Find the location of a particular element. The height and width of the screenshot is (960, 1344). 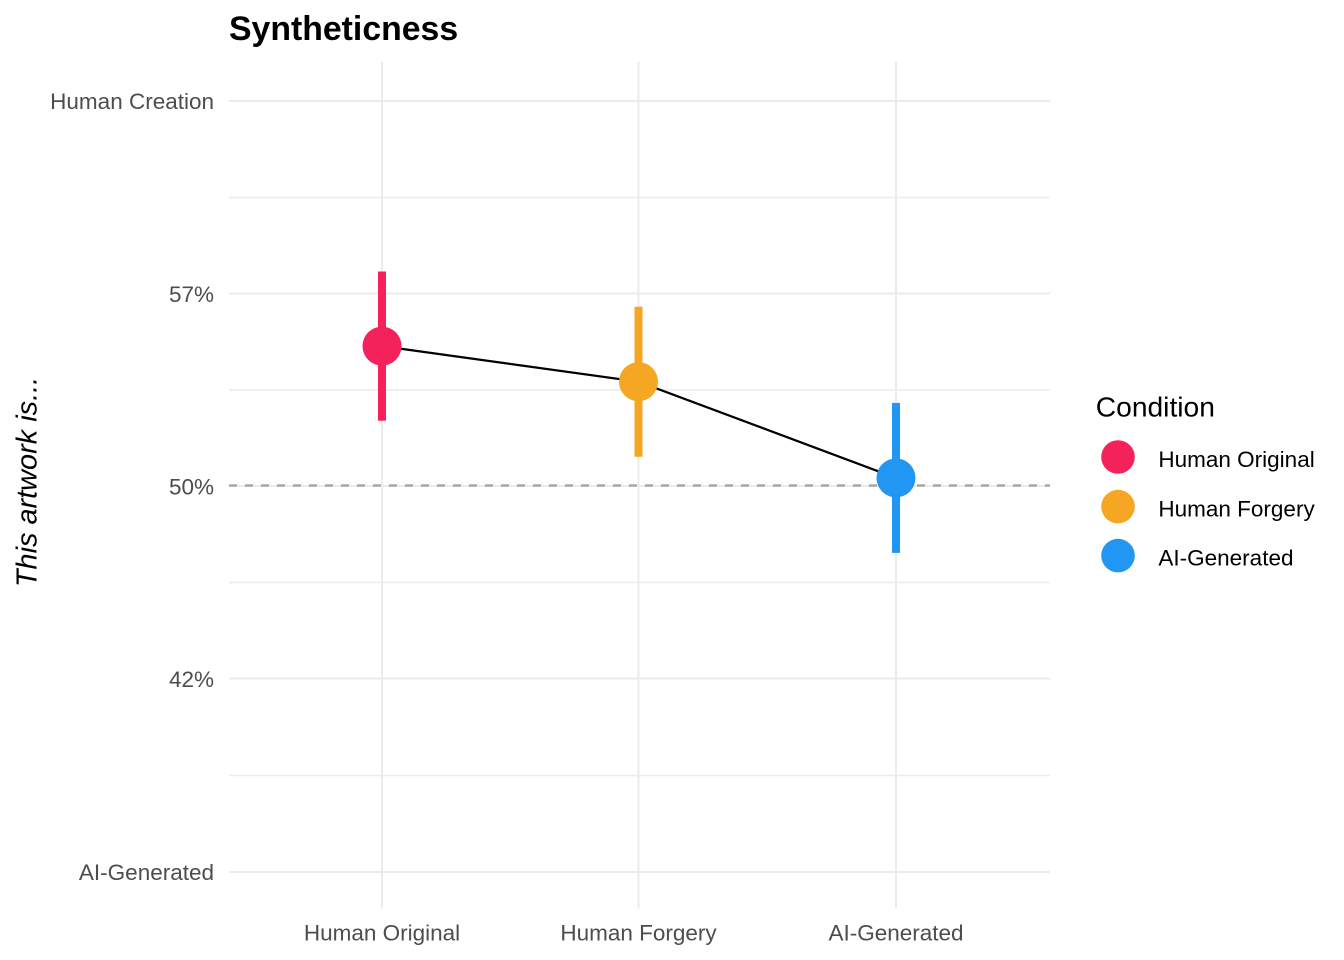

svg-text: 42% is located at coordinates (191, 679).